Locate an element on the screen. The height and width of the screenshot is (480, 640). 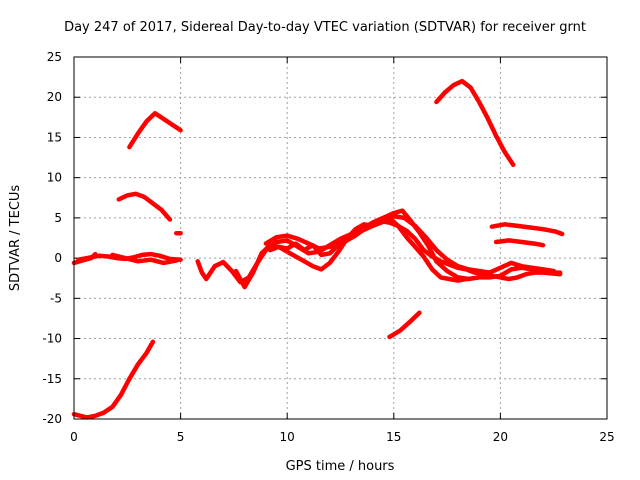
x-axis-label: GPS time / hours is located at coordinates (340, 466).